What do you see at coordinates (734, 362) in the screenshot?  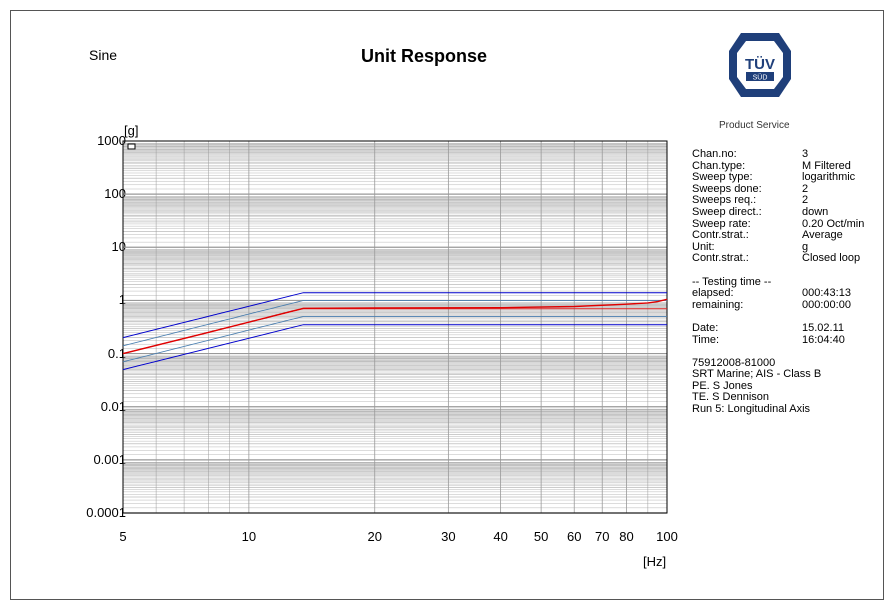 I see `note-line: 75912008-81000` at bounding box center [734, 362].